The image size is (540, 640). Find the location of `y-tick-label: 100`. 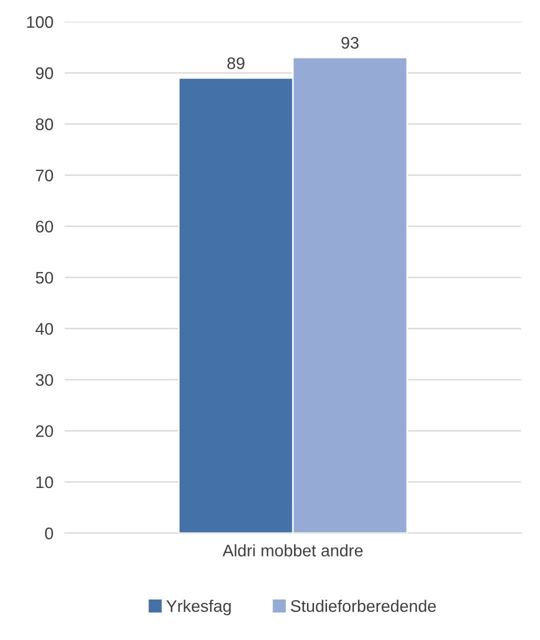

y-tick-label: 100 is located at coordinates (40, 22).